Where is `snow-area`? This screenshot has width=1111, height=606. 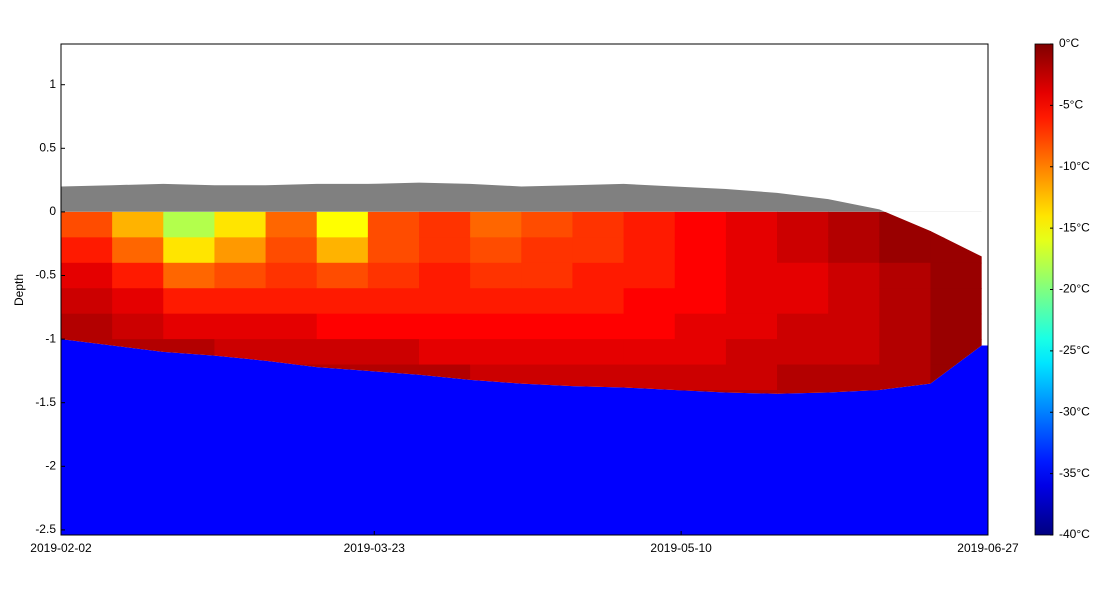
snow-area is located at coordinates (473, 197).